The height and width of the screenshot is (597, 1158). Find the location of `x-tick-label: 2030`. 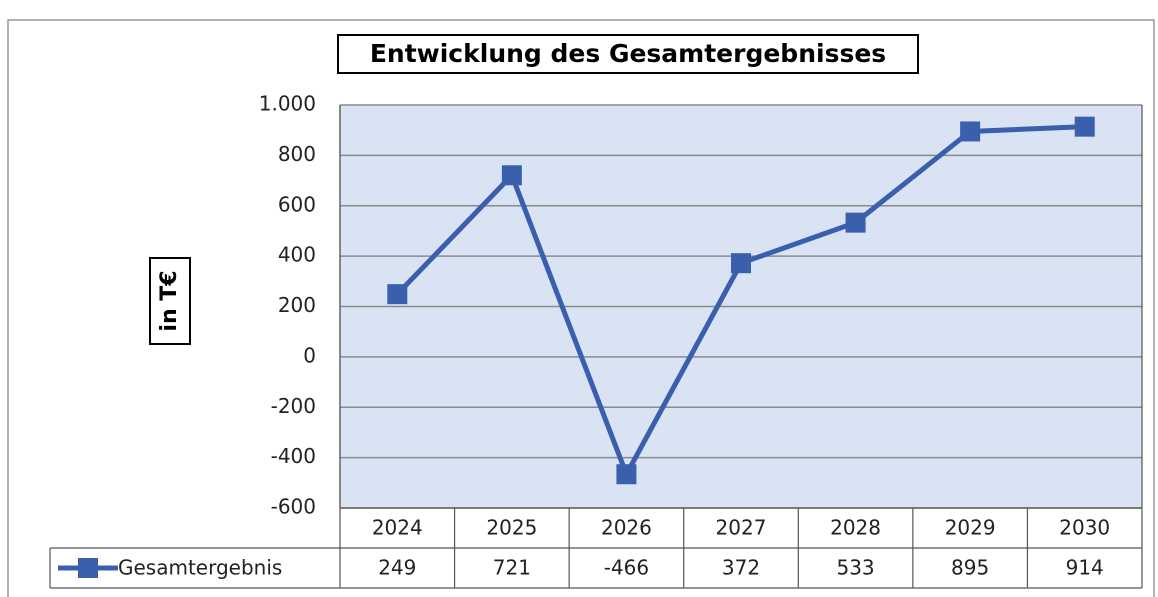

x-tick-label: 2030 is located at coordinates (1084, 528).